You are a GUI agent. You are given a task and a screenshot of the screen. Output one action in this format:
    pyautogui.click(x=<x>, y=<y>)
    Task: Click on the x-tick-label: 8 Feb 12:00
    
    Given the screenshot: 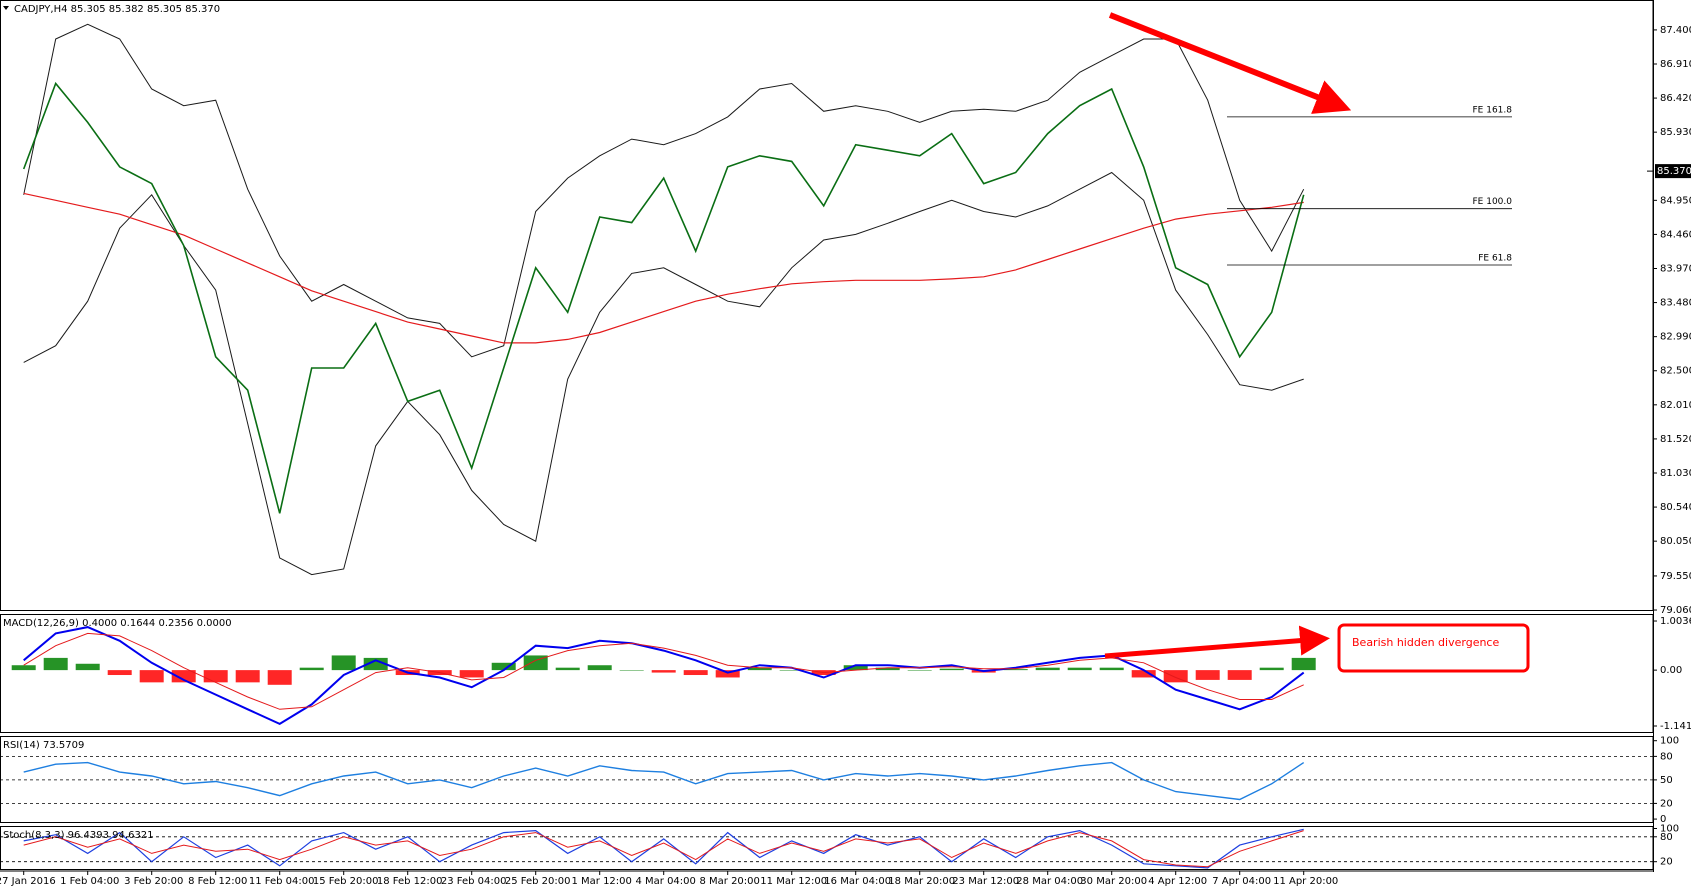 What is the action you would take?
    pyautogui.click(x=217, y=881)
    